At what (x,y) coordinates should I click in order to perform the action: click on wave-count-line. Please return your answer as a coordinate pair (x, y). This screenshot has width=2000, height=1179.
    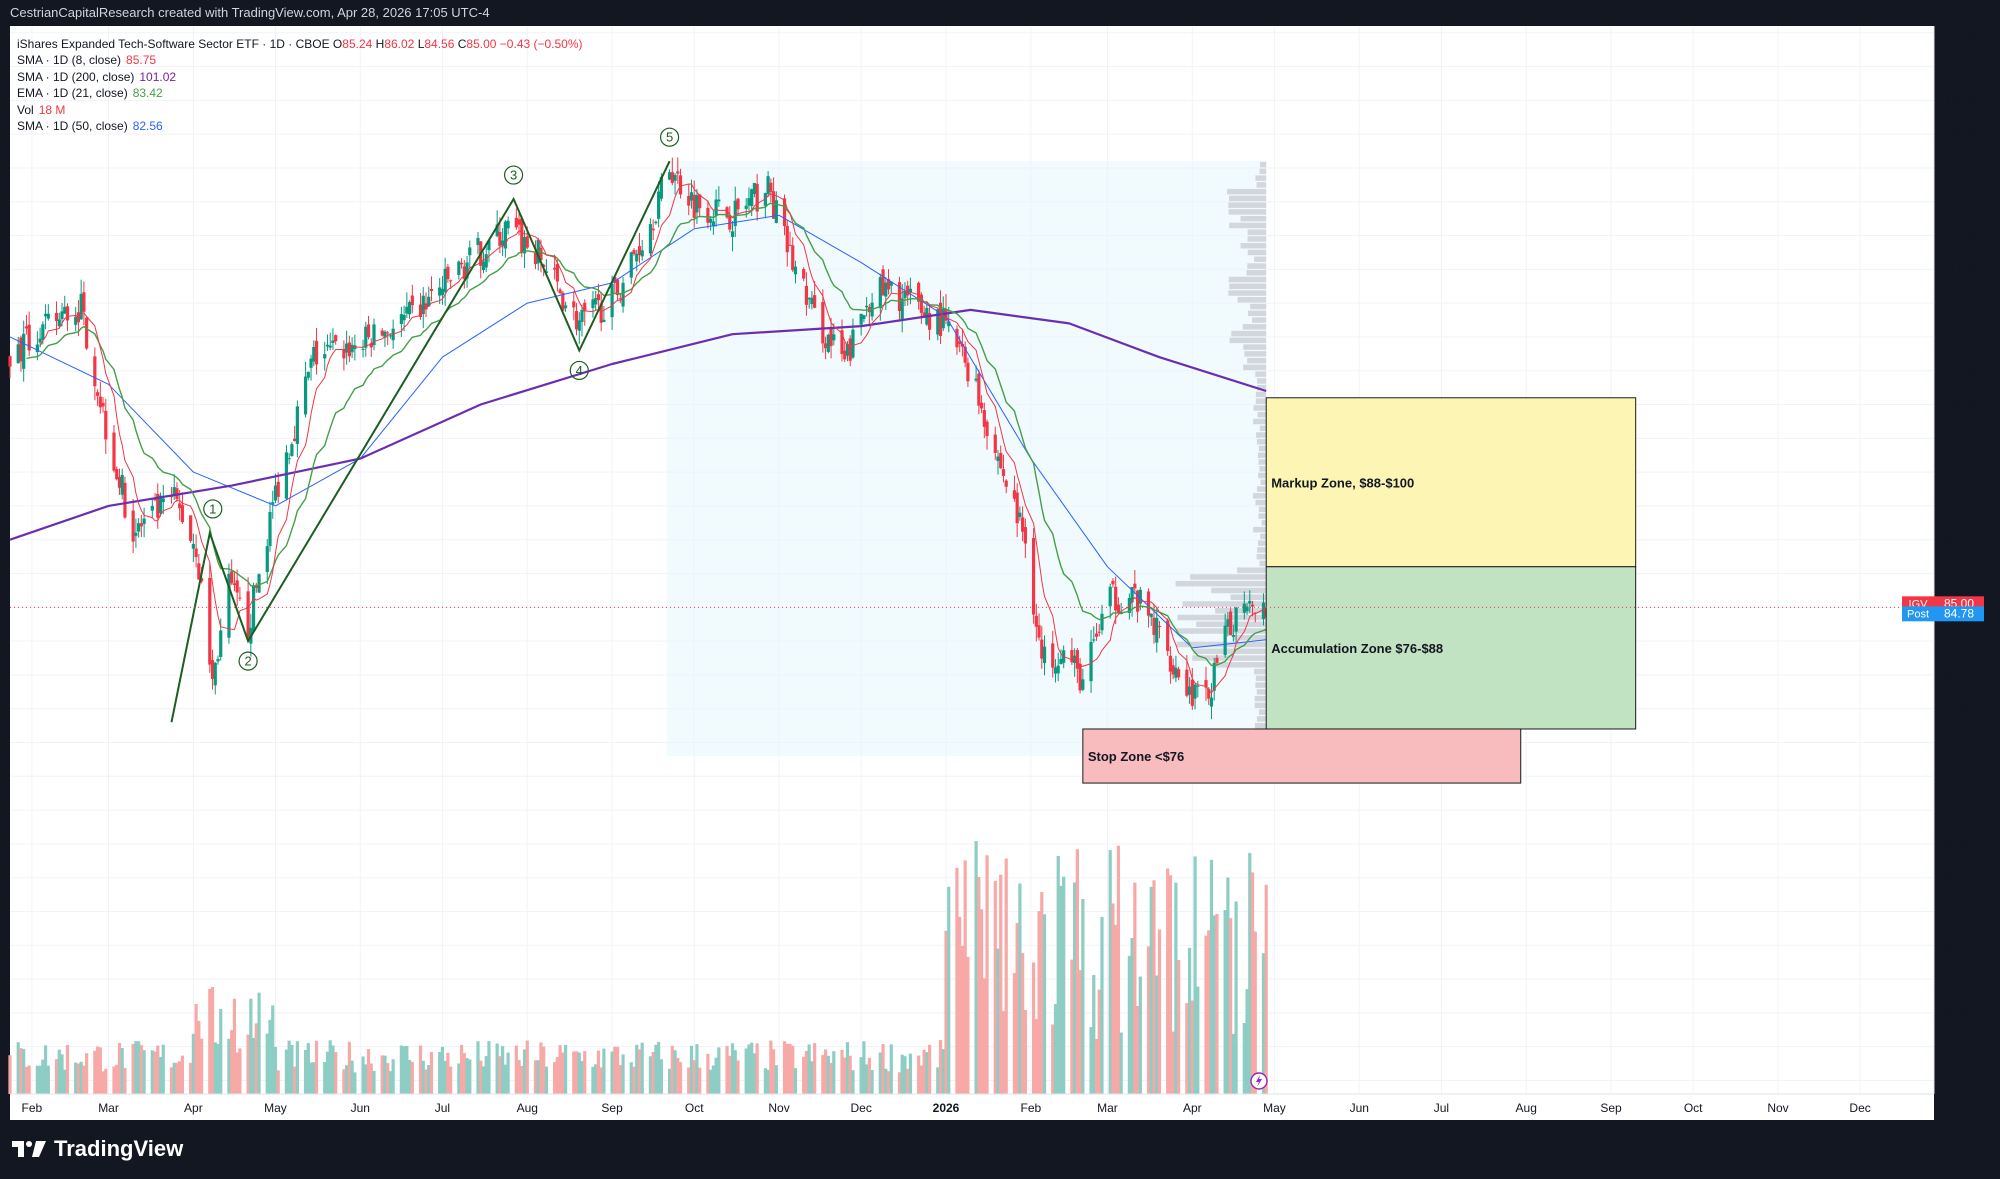
    Looking at the image, I should click on (420, 441).